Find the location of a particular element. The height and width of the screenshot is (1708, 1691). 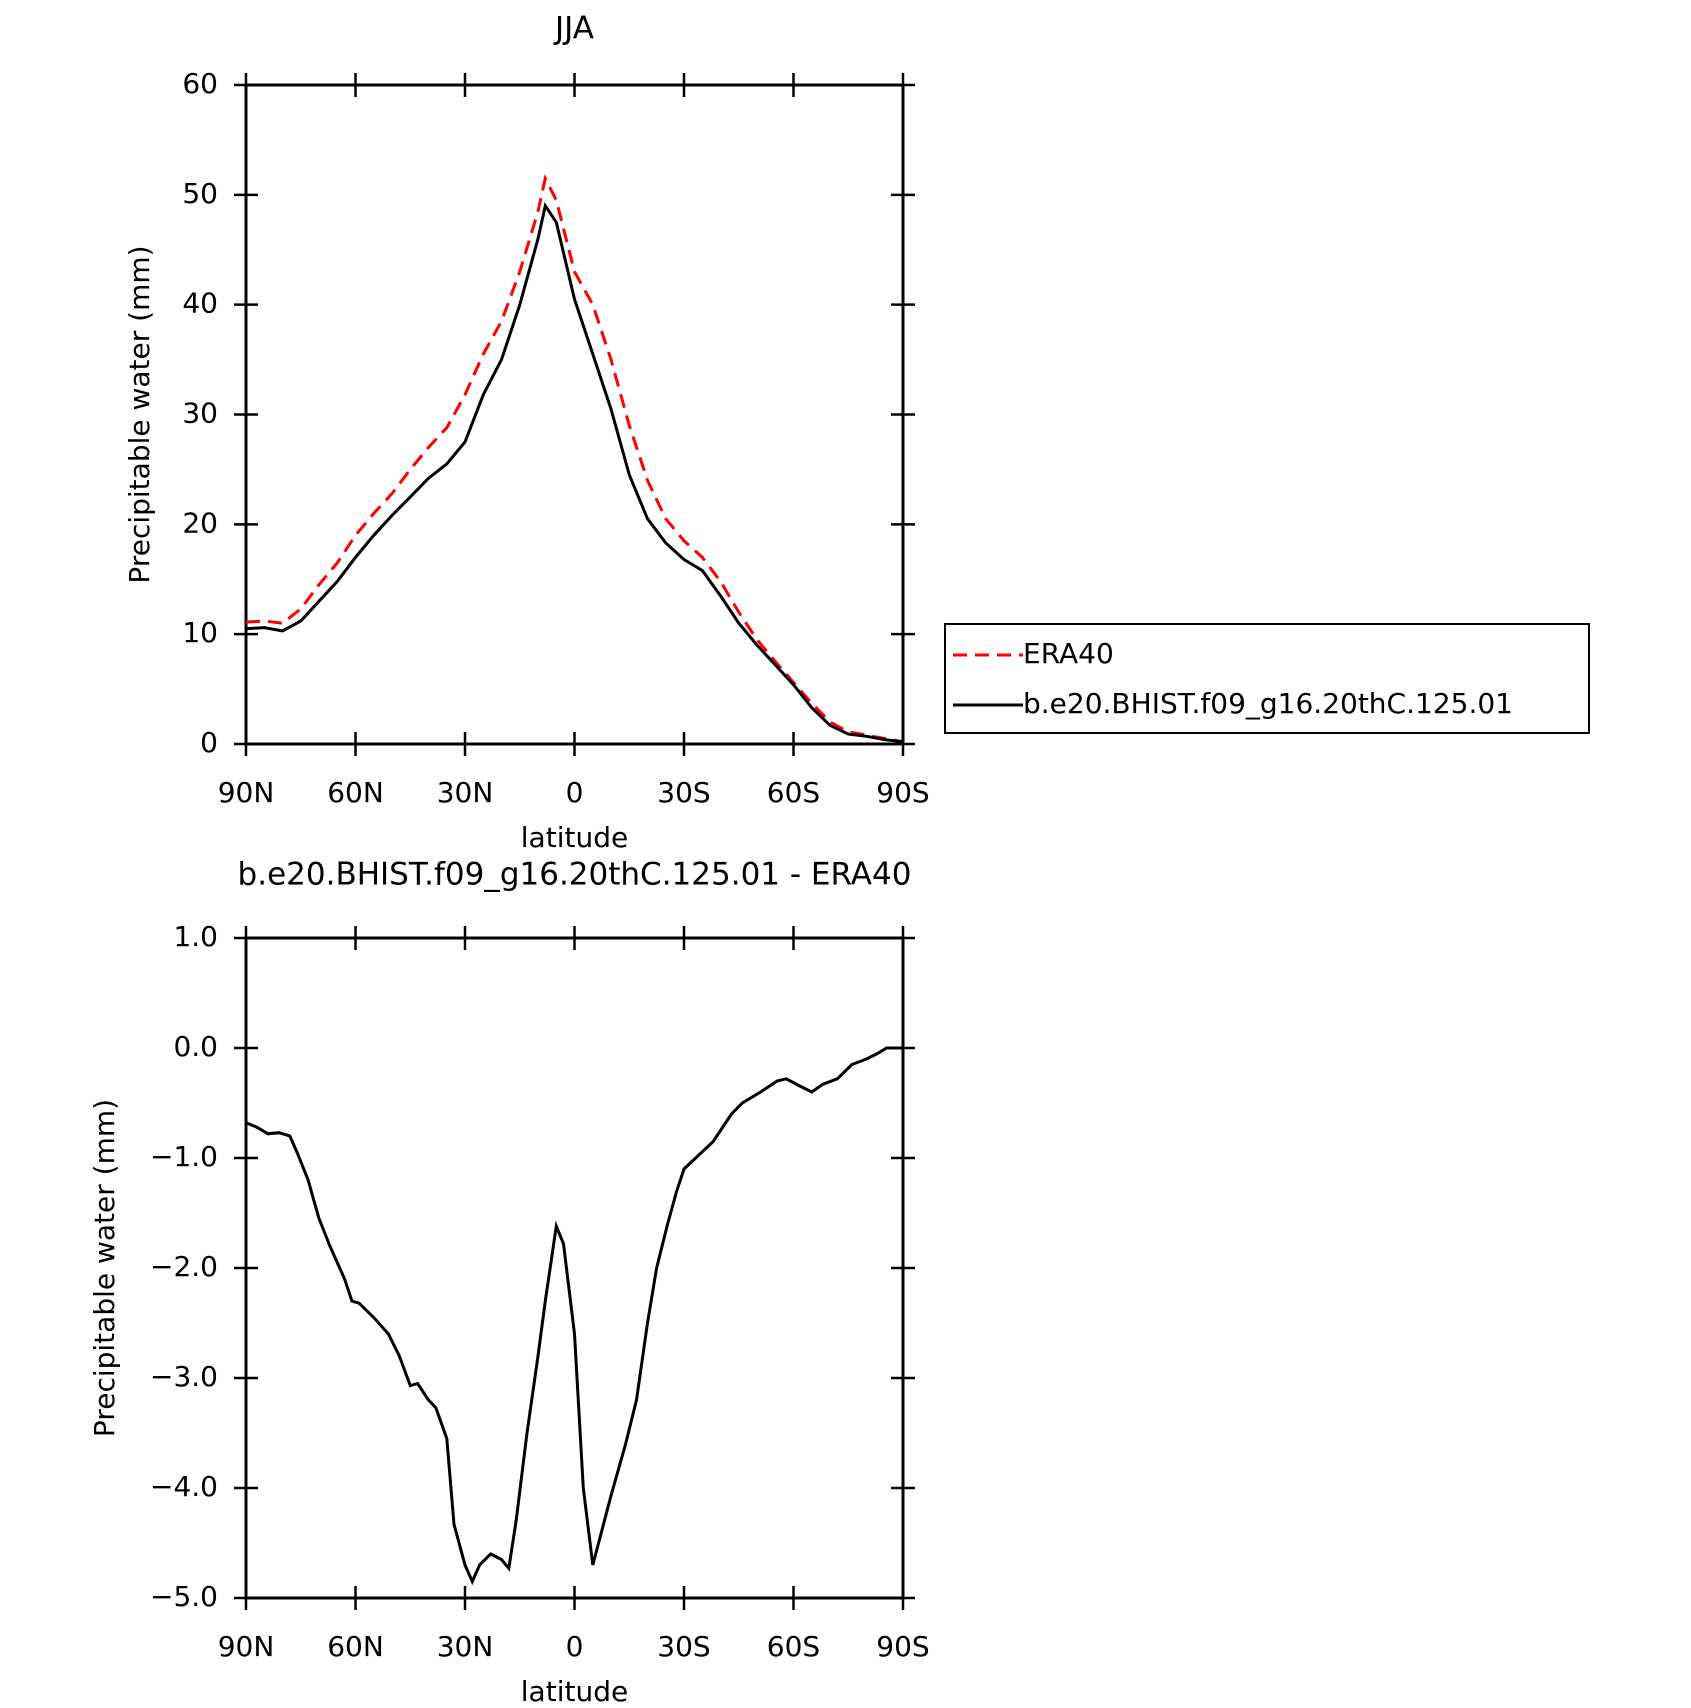

y-tick-label: −3.0 is located at coordinates (184, 1376).